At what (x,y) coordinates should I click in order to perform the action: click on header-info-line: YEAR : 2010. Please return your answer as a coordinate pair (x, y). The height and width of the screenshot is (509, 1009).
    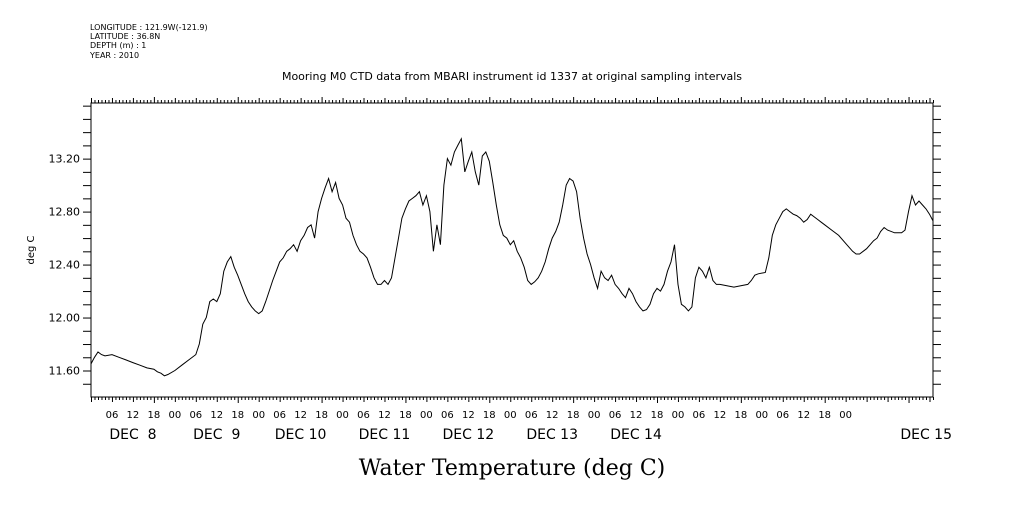
    Looking at the image, I should click on (114, 55).